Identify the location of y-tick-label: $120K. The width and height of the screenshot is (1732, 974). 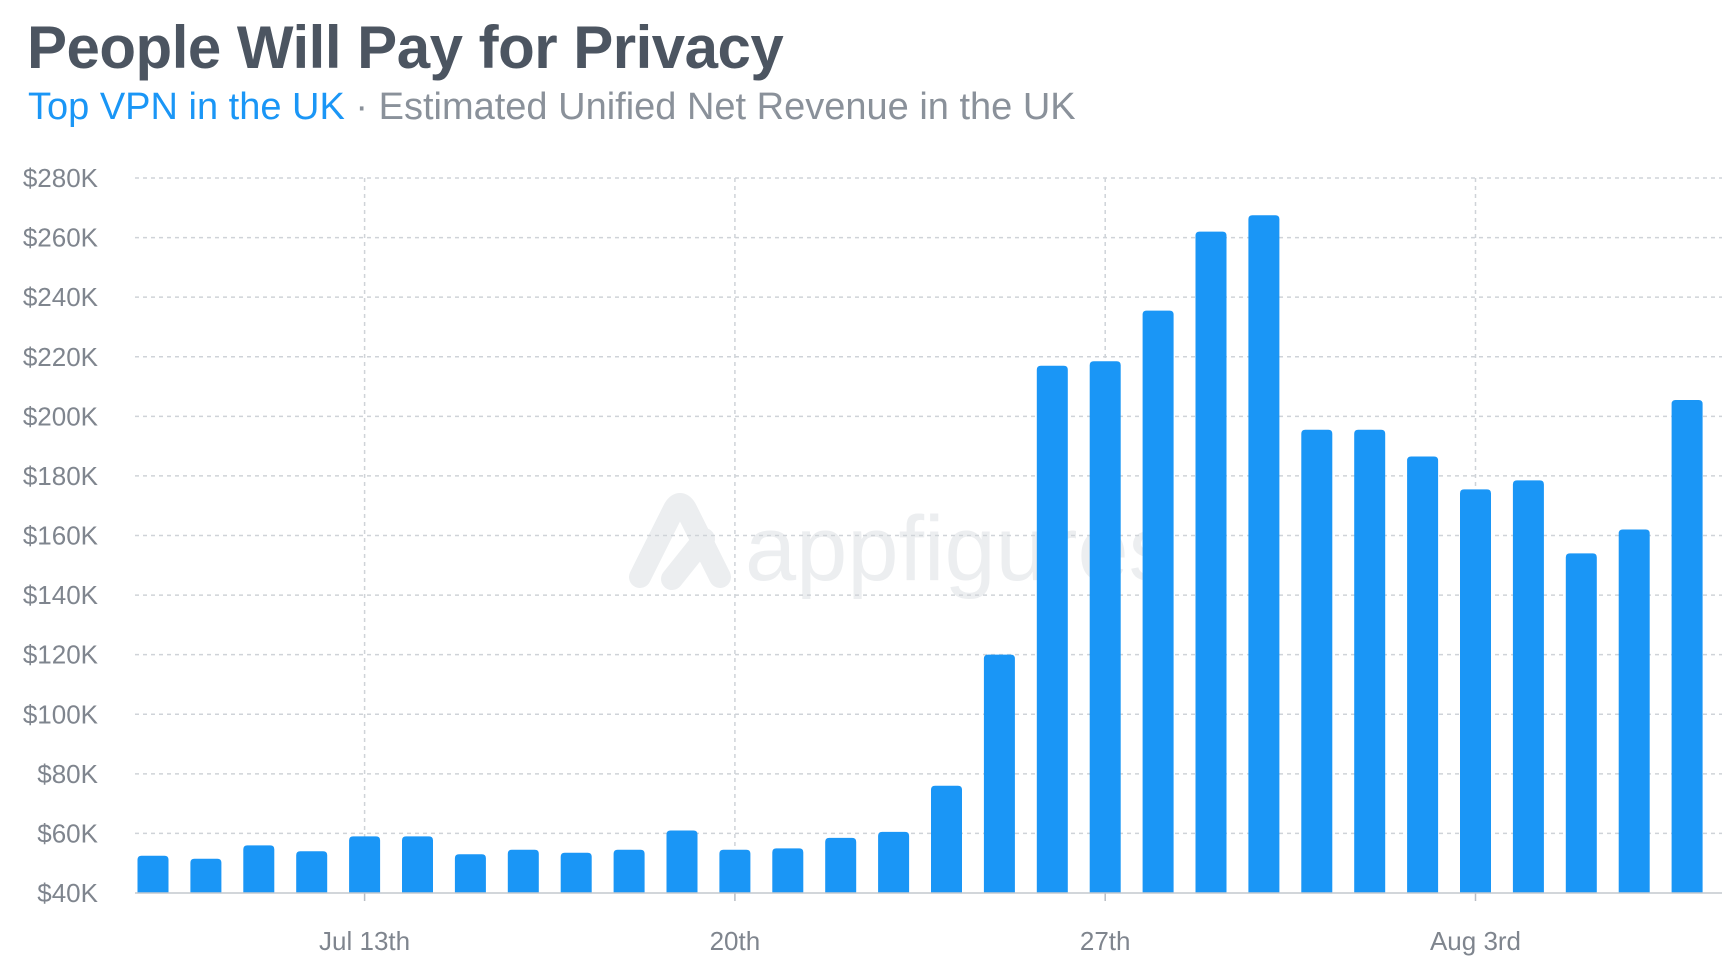
(61, 655).